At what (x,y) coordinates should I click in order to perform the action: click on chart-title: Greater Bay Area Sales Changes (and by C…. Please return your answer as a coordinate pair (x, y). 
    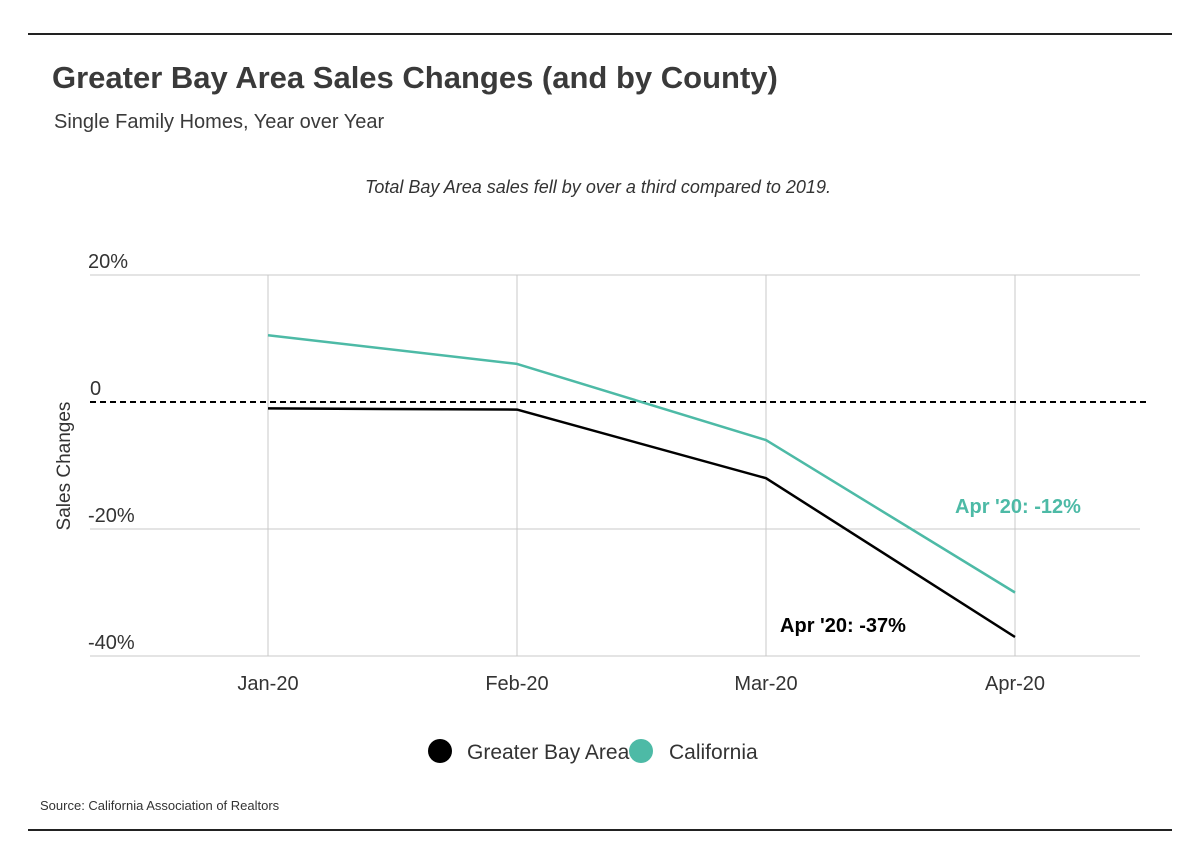
    Looking at the image, I should click on (415, 77).